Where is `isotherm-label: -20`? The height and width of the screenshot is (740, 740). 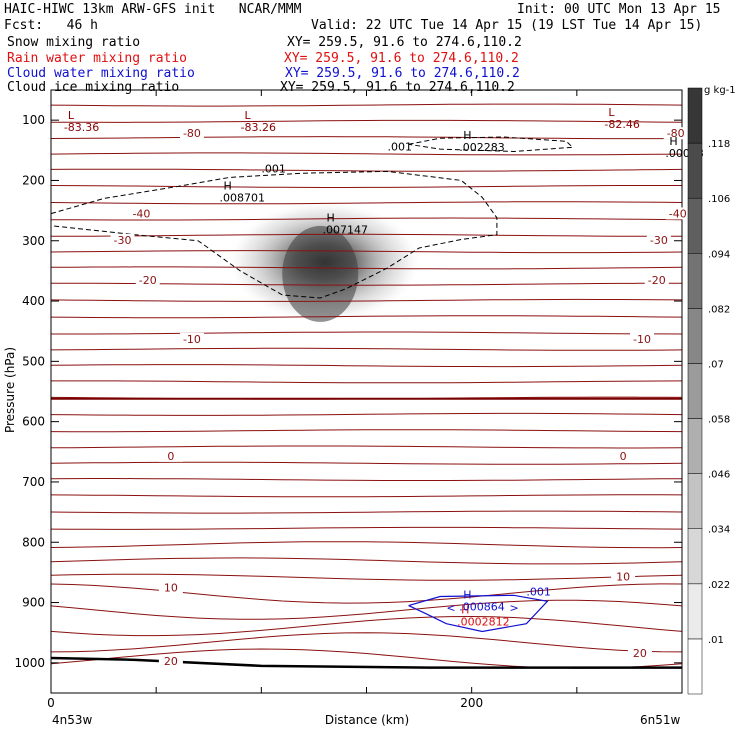 isotherm-label: -20 is located at coordinates (148, 280).